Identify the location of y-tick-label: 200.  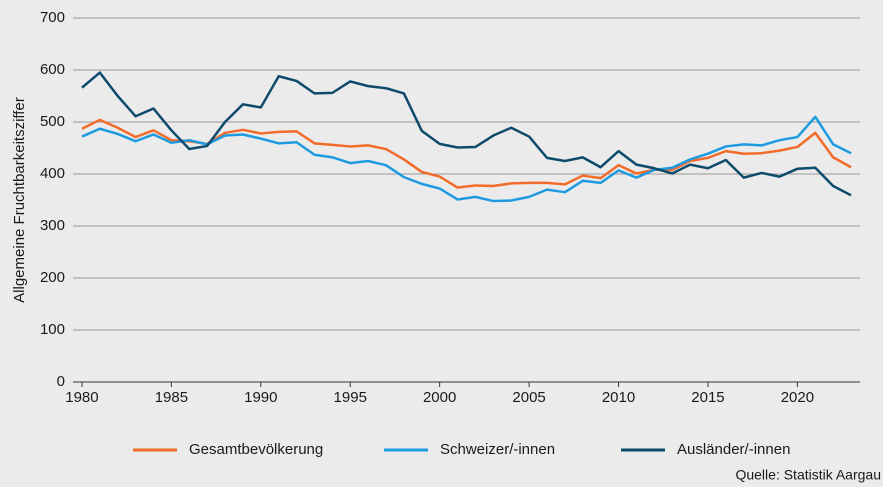
(52, 277).